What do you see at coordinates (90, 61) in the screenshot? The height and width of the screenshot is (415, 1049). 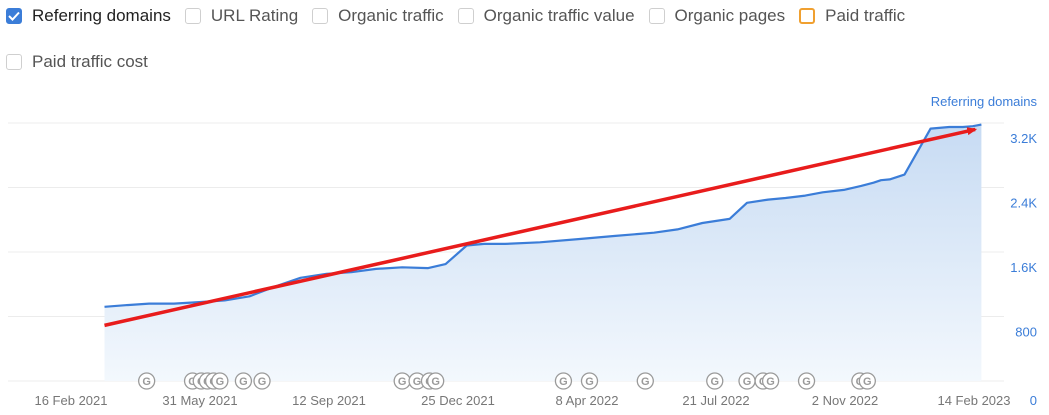 I see `metric-label: Paid traffic cost` at bounding box center [90, 61].